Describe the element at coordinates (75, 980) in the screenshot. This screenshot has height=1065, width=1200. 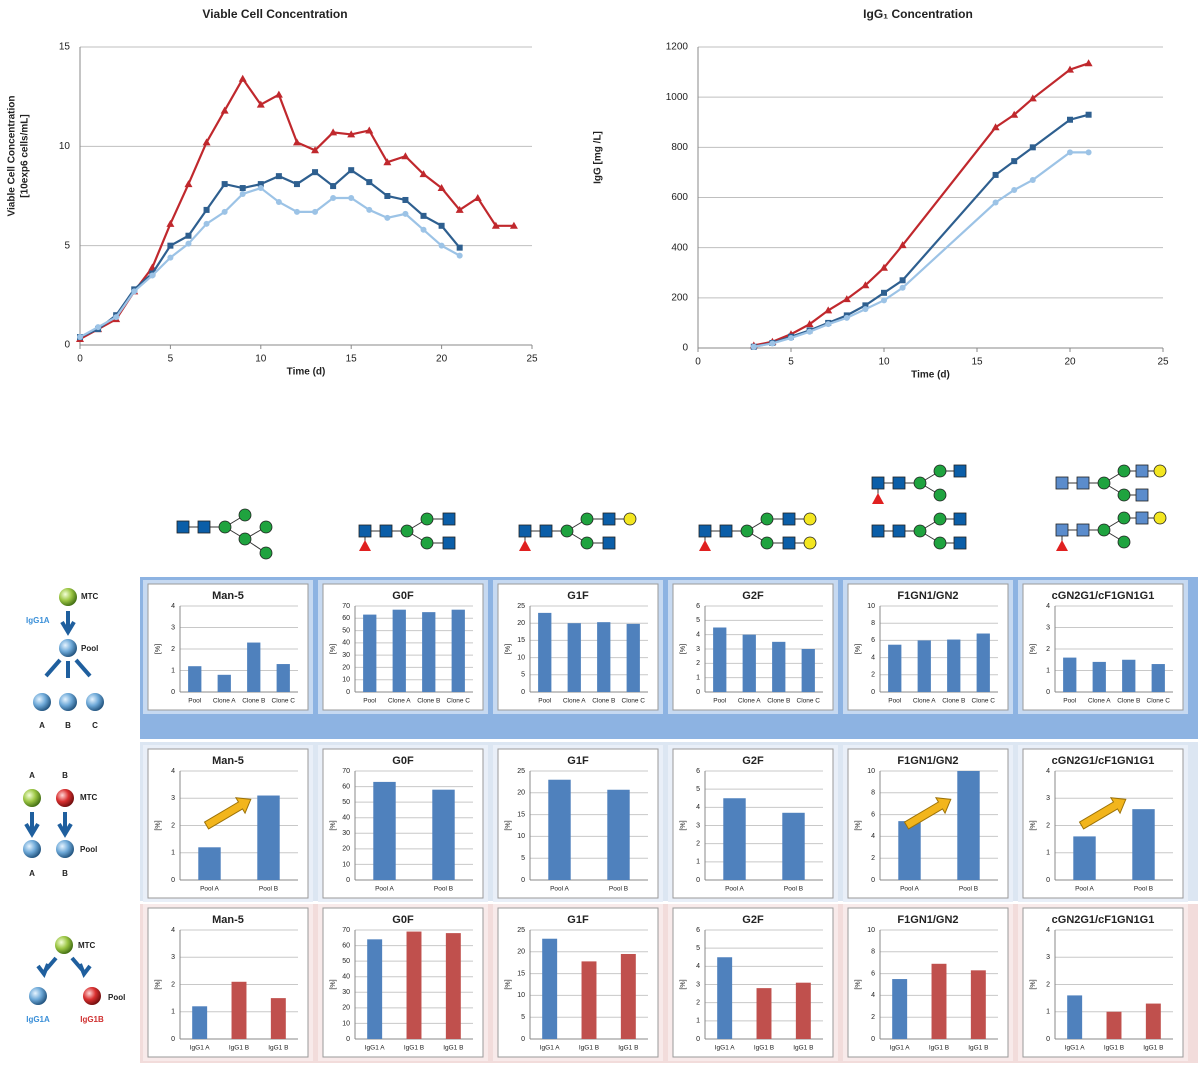
I see `diagram: MTC Pool IgG1A IgG1B` at that location.